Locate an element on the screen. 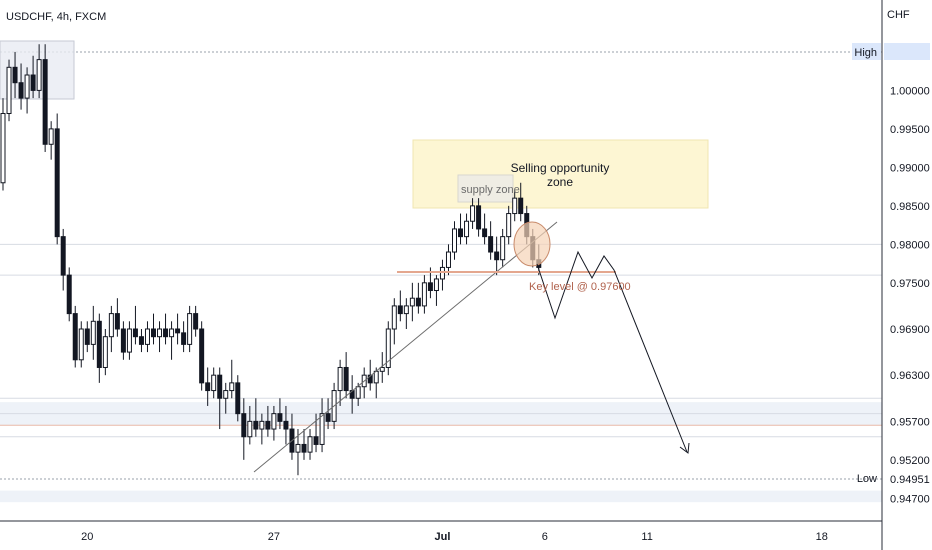 This screenshot has width=932, height=550. price-tick-label: 0.95200 is located at coordinates (910, 461).